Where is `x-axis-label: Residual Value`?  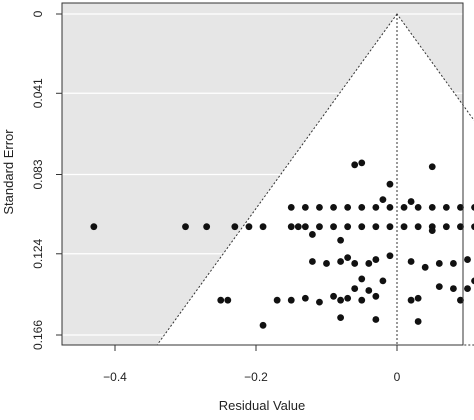 x-axis-label: Residual Value is located at coordinates (262, 405).